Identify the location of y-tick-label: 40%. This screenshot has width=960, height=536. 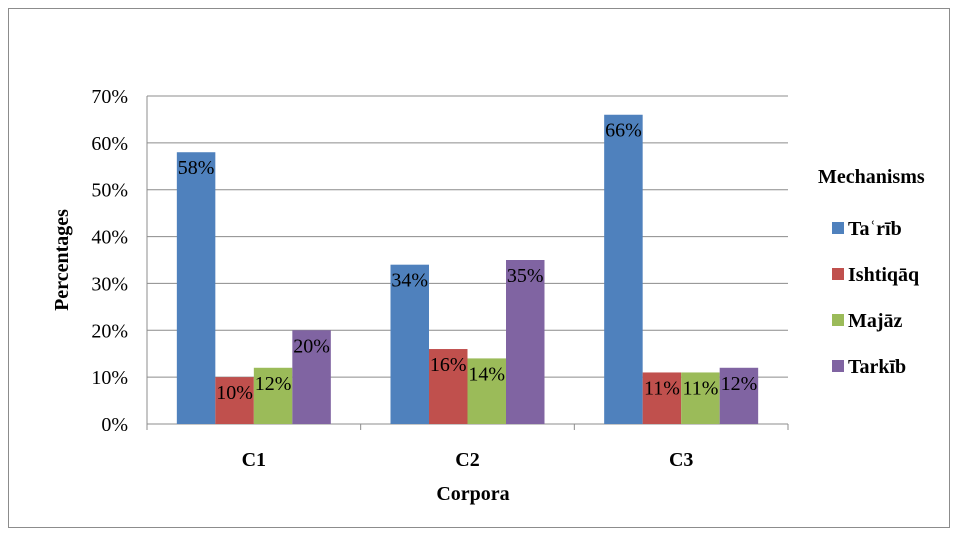
(109, 238).